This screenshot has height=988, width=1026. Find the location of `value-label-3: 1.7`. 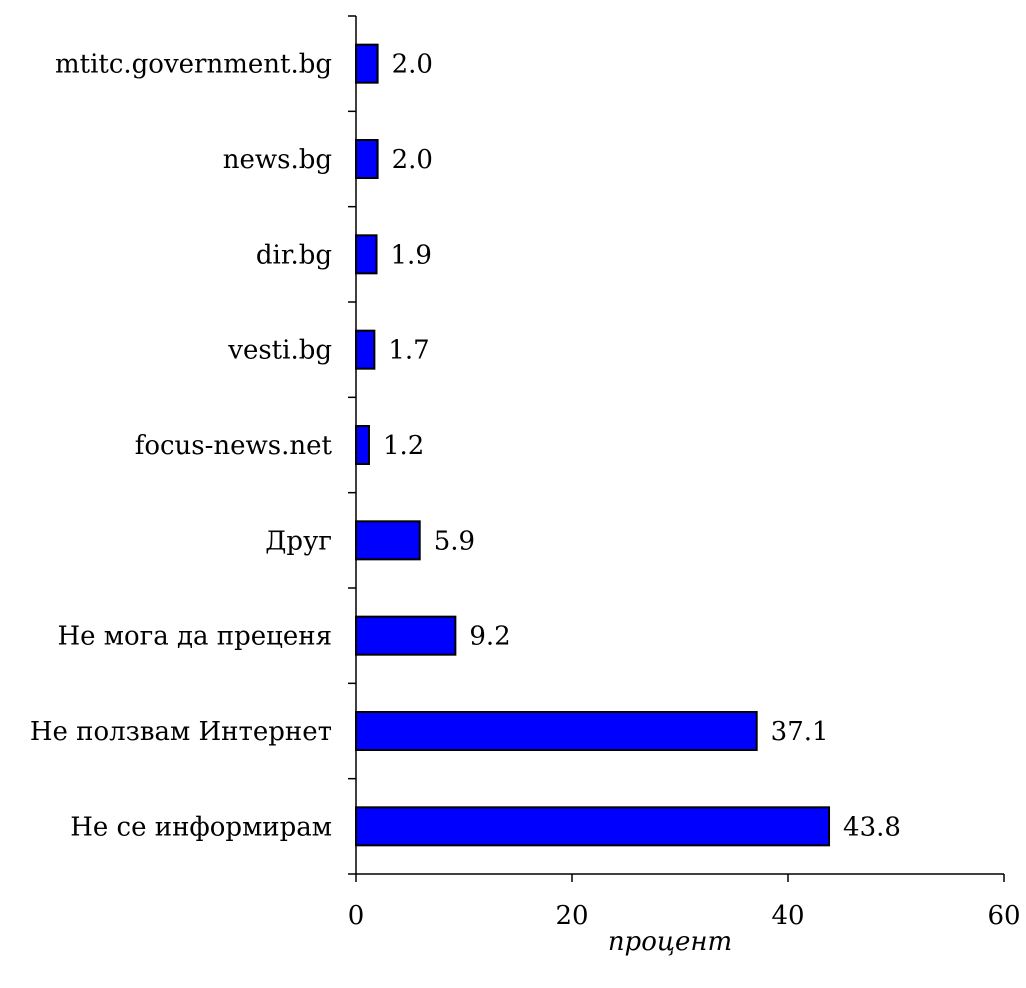

value-label-3: 1.7 is located at coordinates (408, 351).